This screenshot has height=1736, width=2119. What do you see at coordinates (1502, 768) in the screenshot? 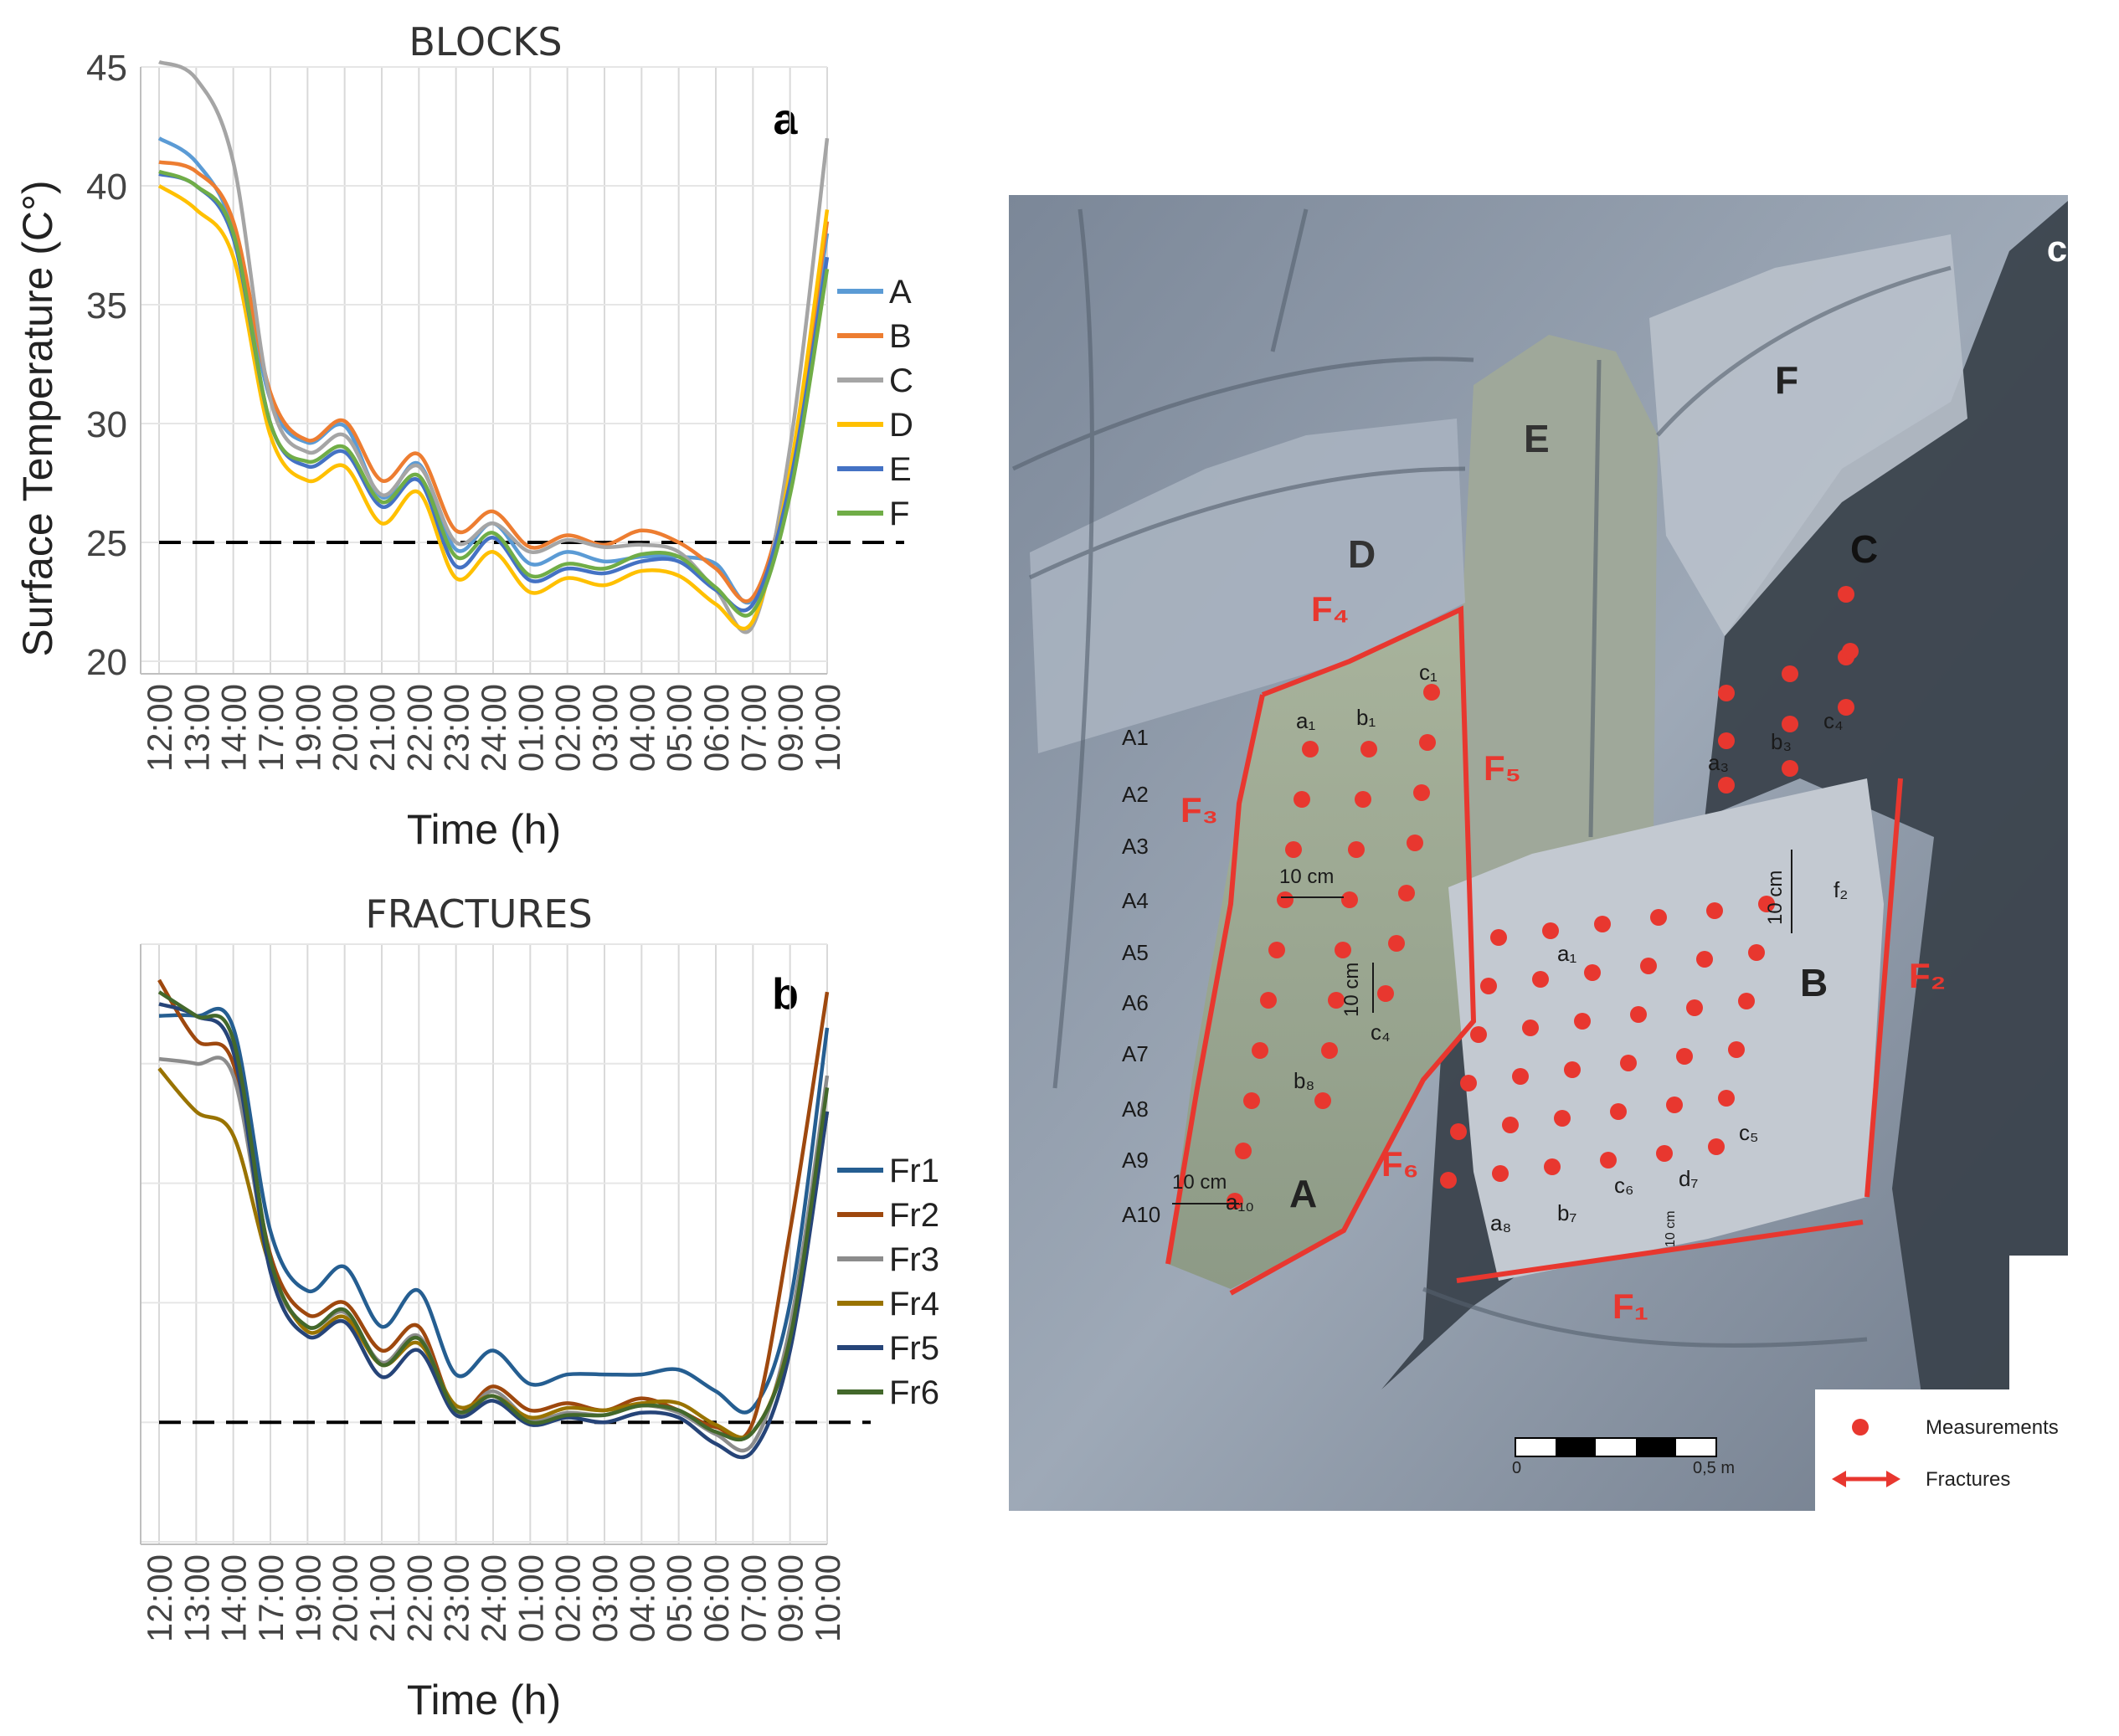
I see `fracture-label-f5: F₅` at bounding box center [1502, 768].